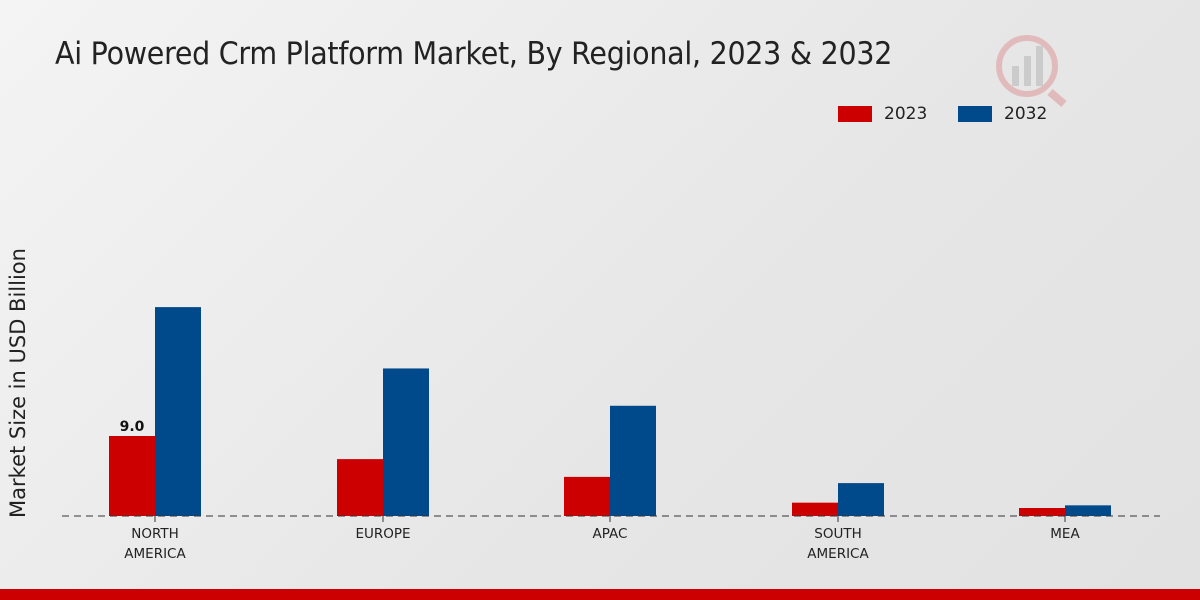 This screenshot has height=600, width=1200. I want to click on bar-2023-mea, so click(1042, 512).